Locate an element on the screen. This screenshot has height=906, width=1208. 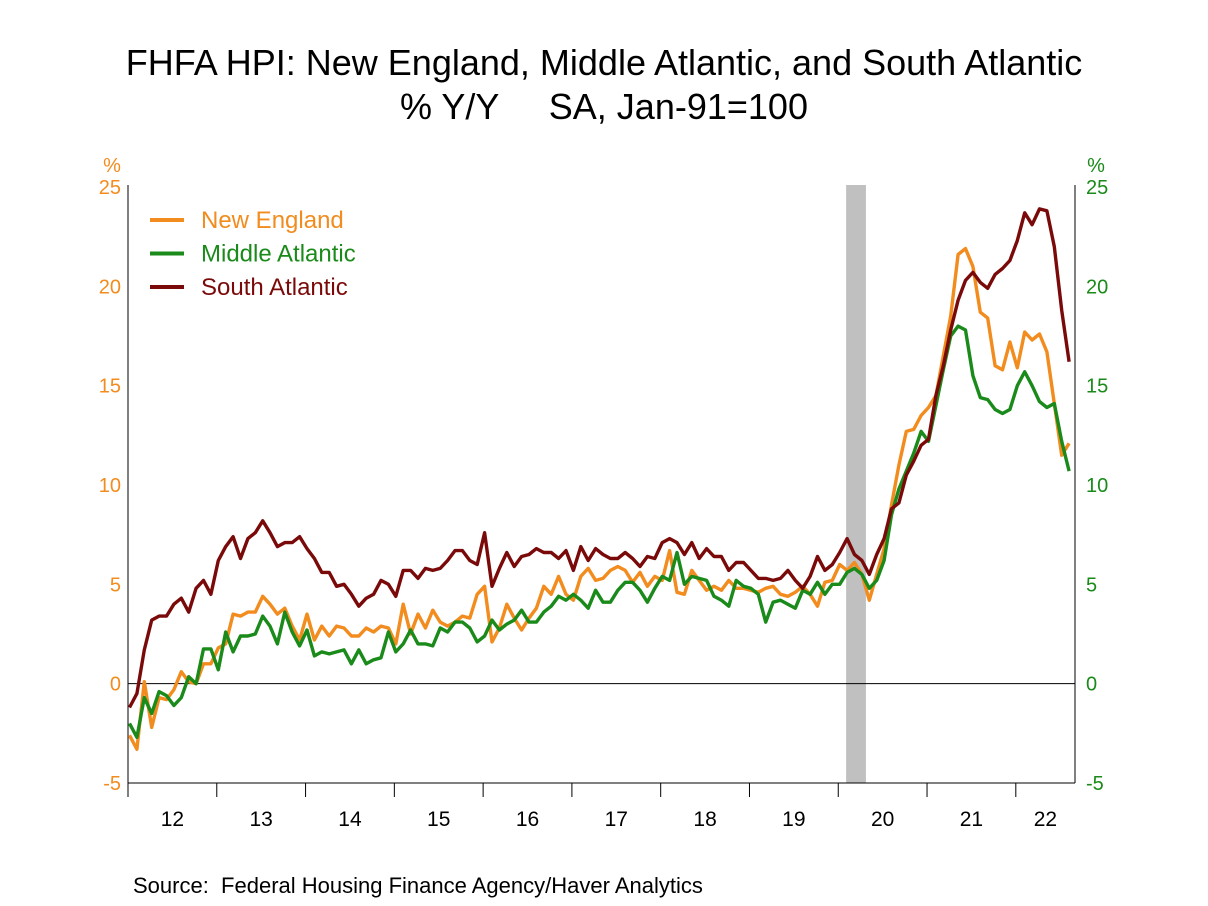
x-tick-label: 20 is located at coordinates (882, 819).